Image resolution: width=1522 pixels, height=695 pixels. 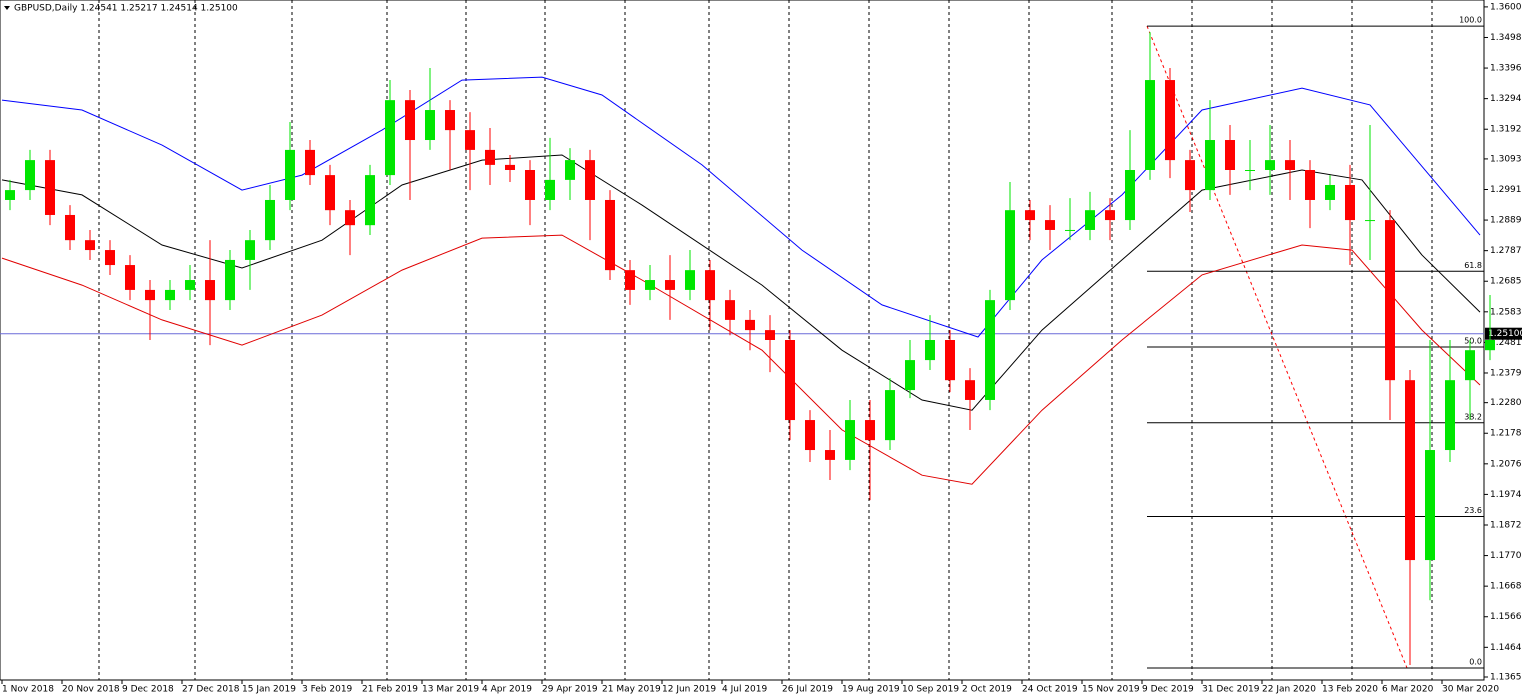 What do you see at coordinates (1506, 130) in the screenshot?
I see `y-tick-label: 1.31920` at bounding box center [1506, 130].